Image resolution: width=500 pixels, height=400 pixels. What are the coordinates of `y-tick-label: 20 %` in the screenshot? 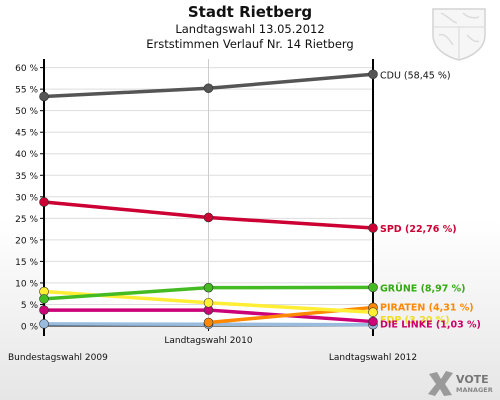 It's located at (26, 241).